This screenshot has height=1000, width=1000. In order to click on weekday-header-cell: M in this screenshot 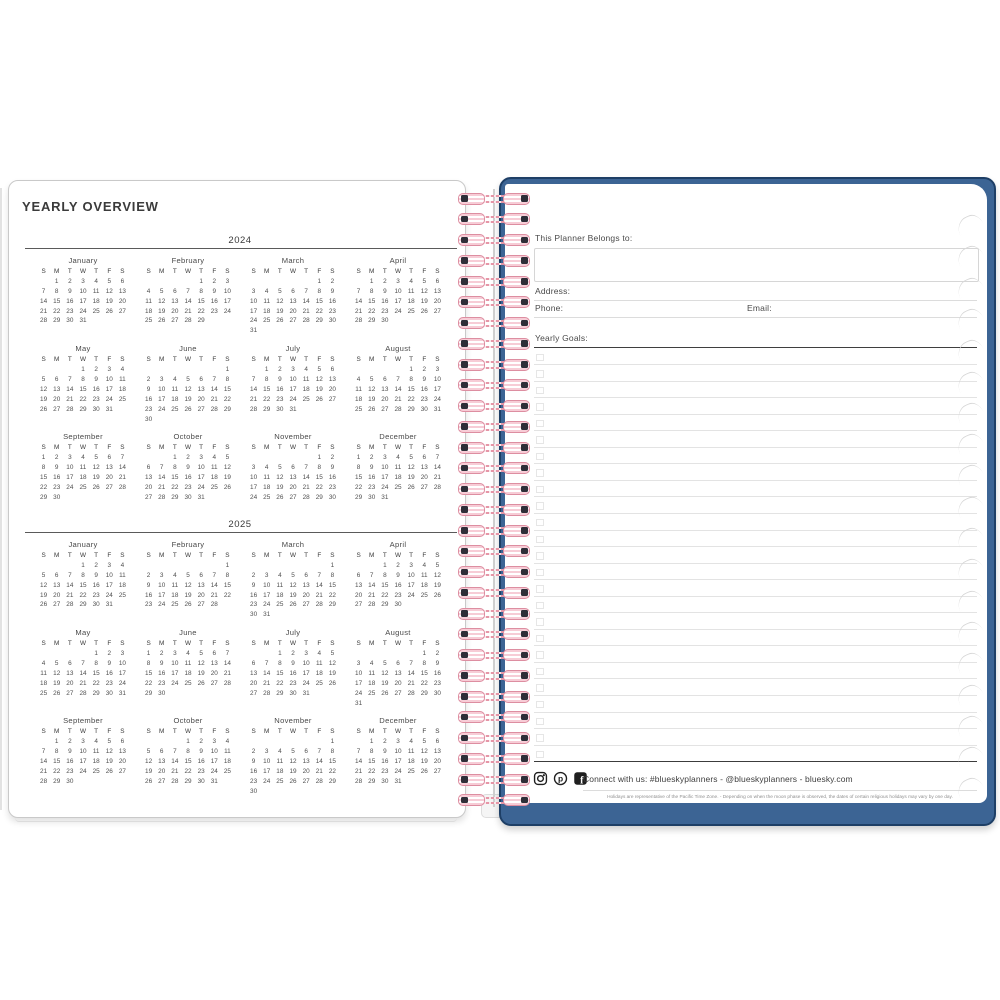, I will do `click(372, 271)`.